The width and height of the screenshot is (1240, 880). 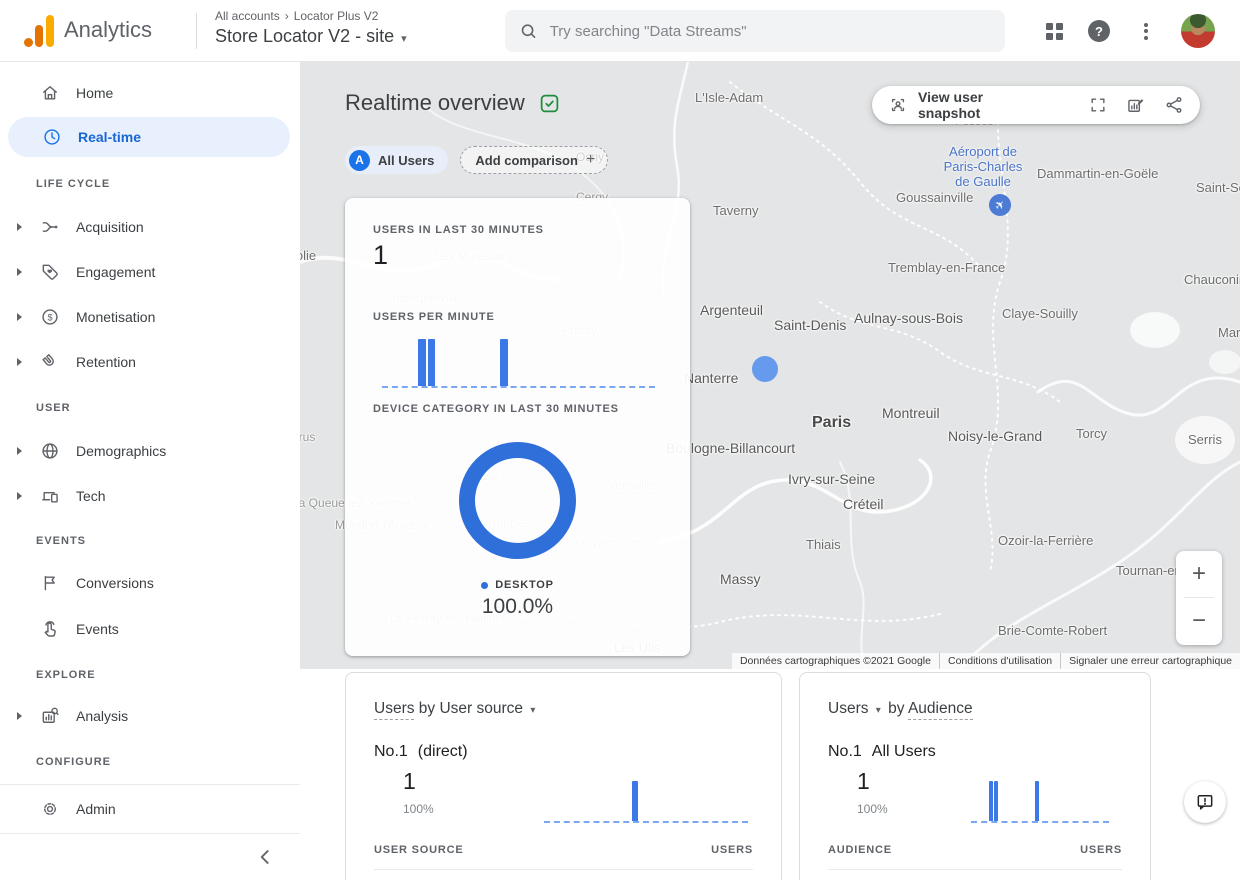 What do you see at coordinates (1199, 597) in the screenshot?
I see `zoom-divider` at bounding box center [1199, 597].